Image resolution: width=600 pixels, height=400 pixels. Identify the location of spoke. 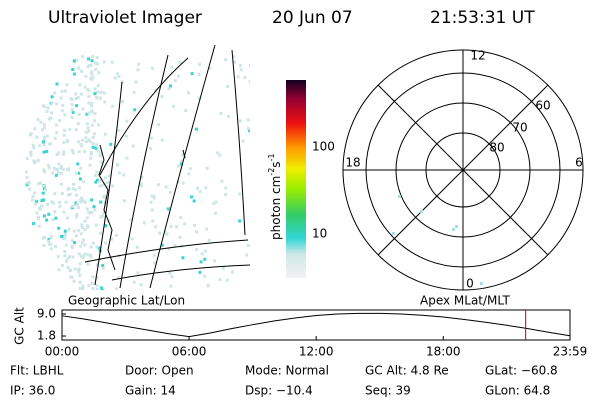
(463, 170).